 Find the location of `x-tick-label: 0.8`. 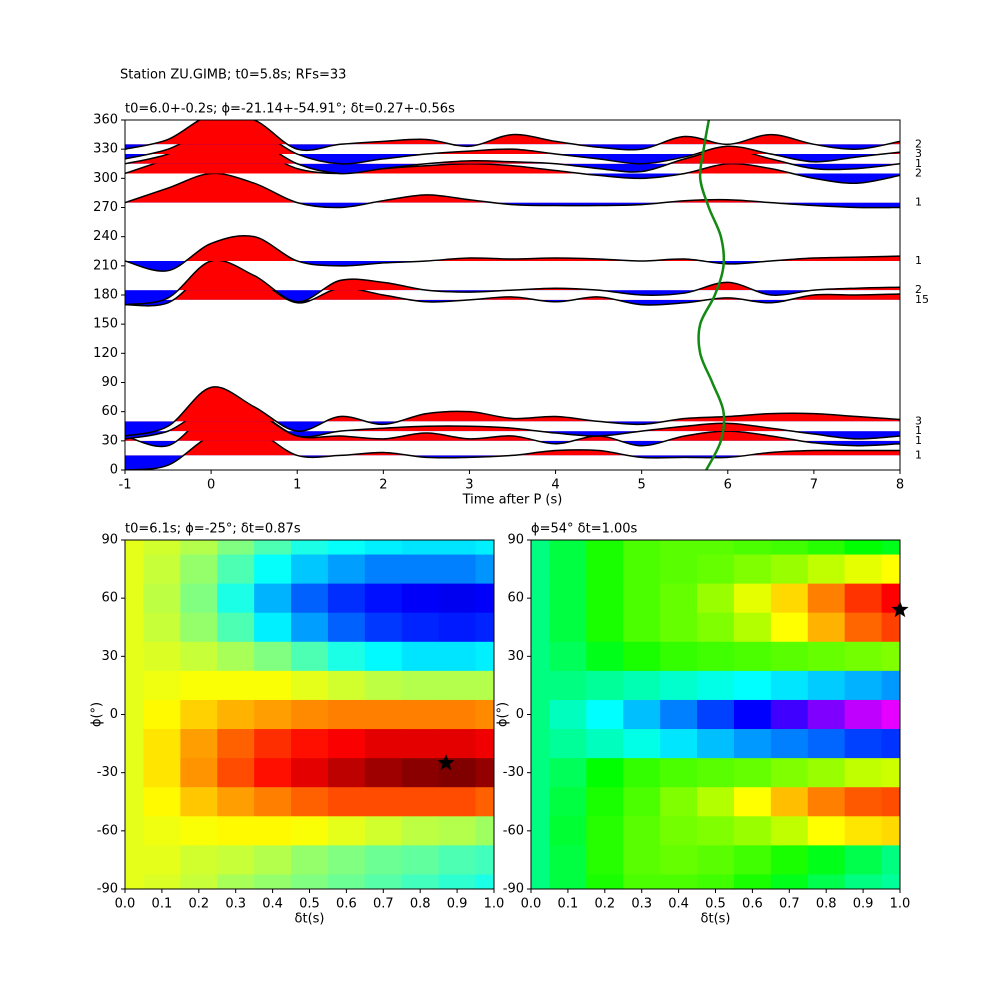

x-tick-label: 0.8 is located at coordinates (420, 904).